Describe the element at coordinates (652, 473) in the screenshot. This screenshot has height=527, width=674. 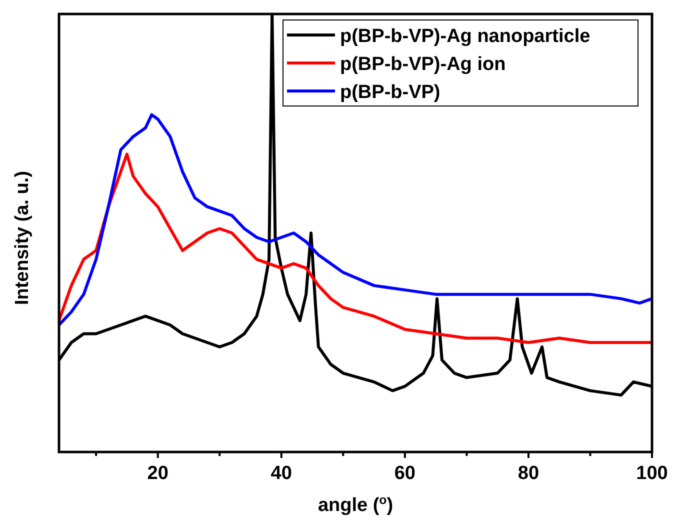
I see `x-tick-label: 100` at that location.